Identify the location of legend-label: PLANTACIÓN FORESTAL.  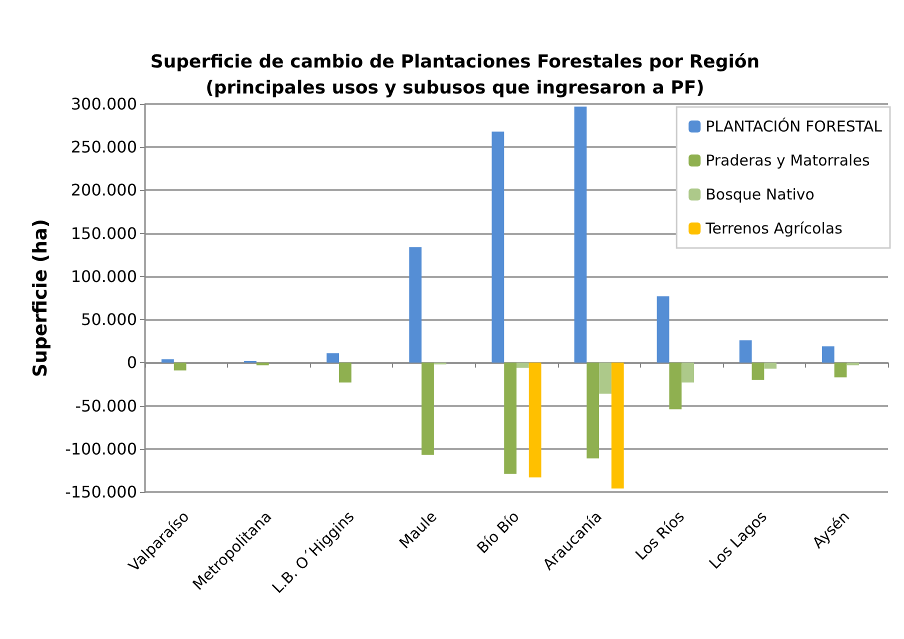
(794, 127).